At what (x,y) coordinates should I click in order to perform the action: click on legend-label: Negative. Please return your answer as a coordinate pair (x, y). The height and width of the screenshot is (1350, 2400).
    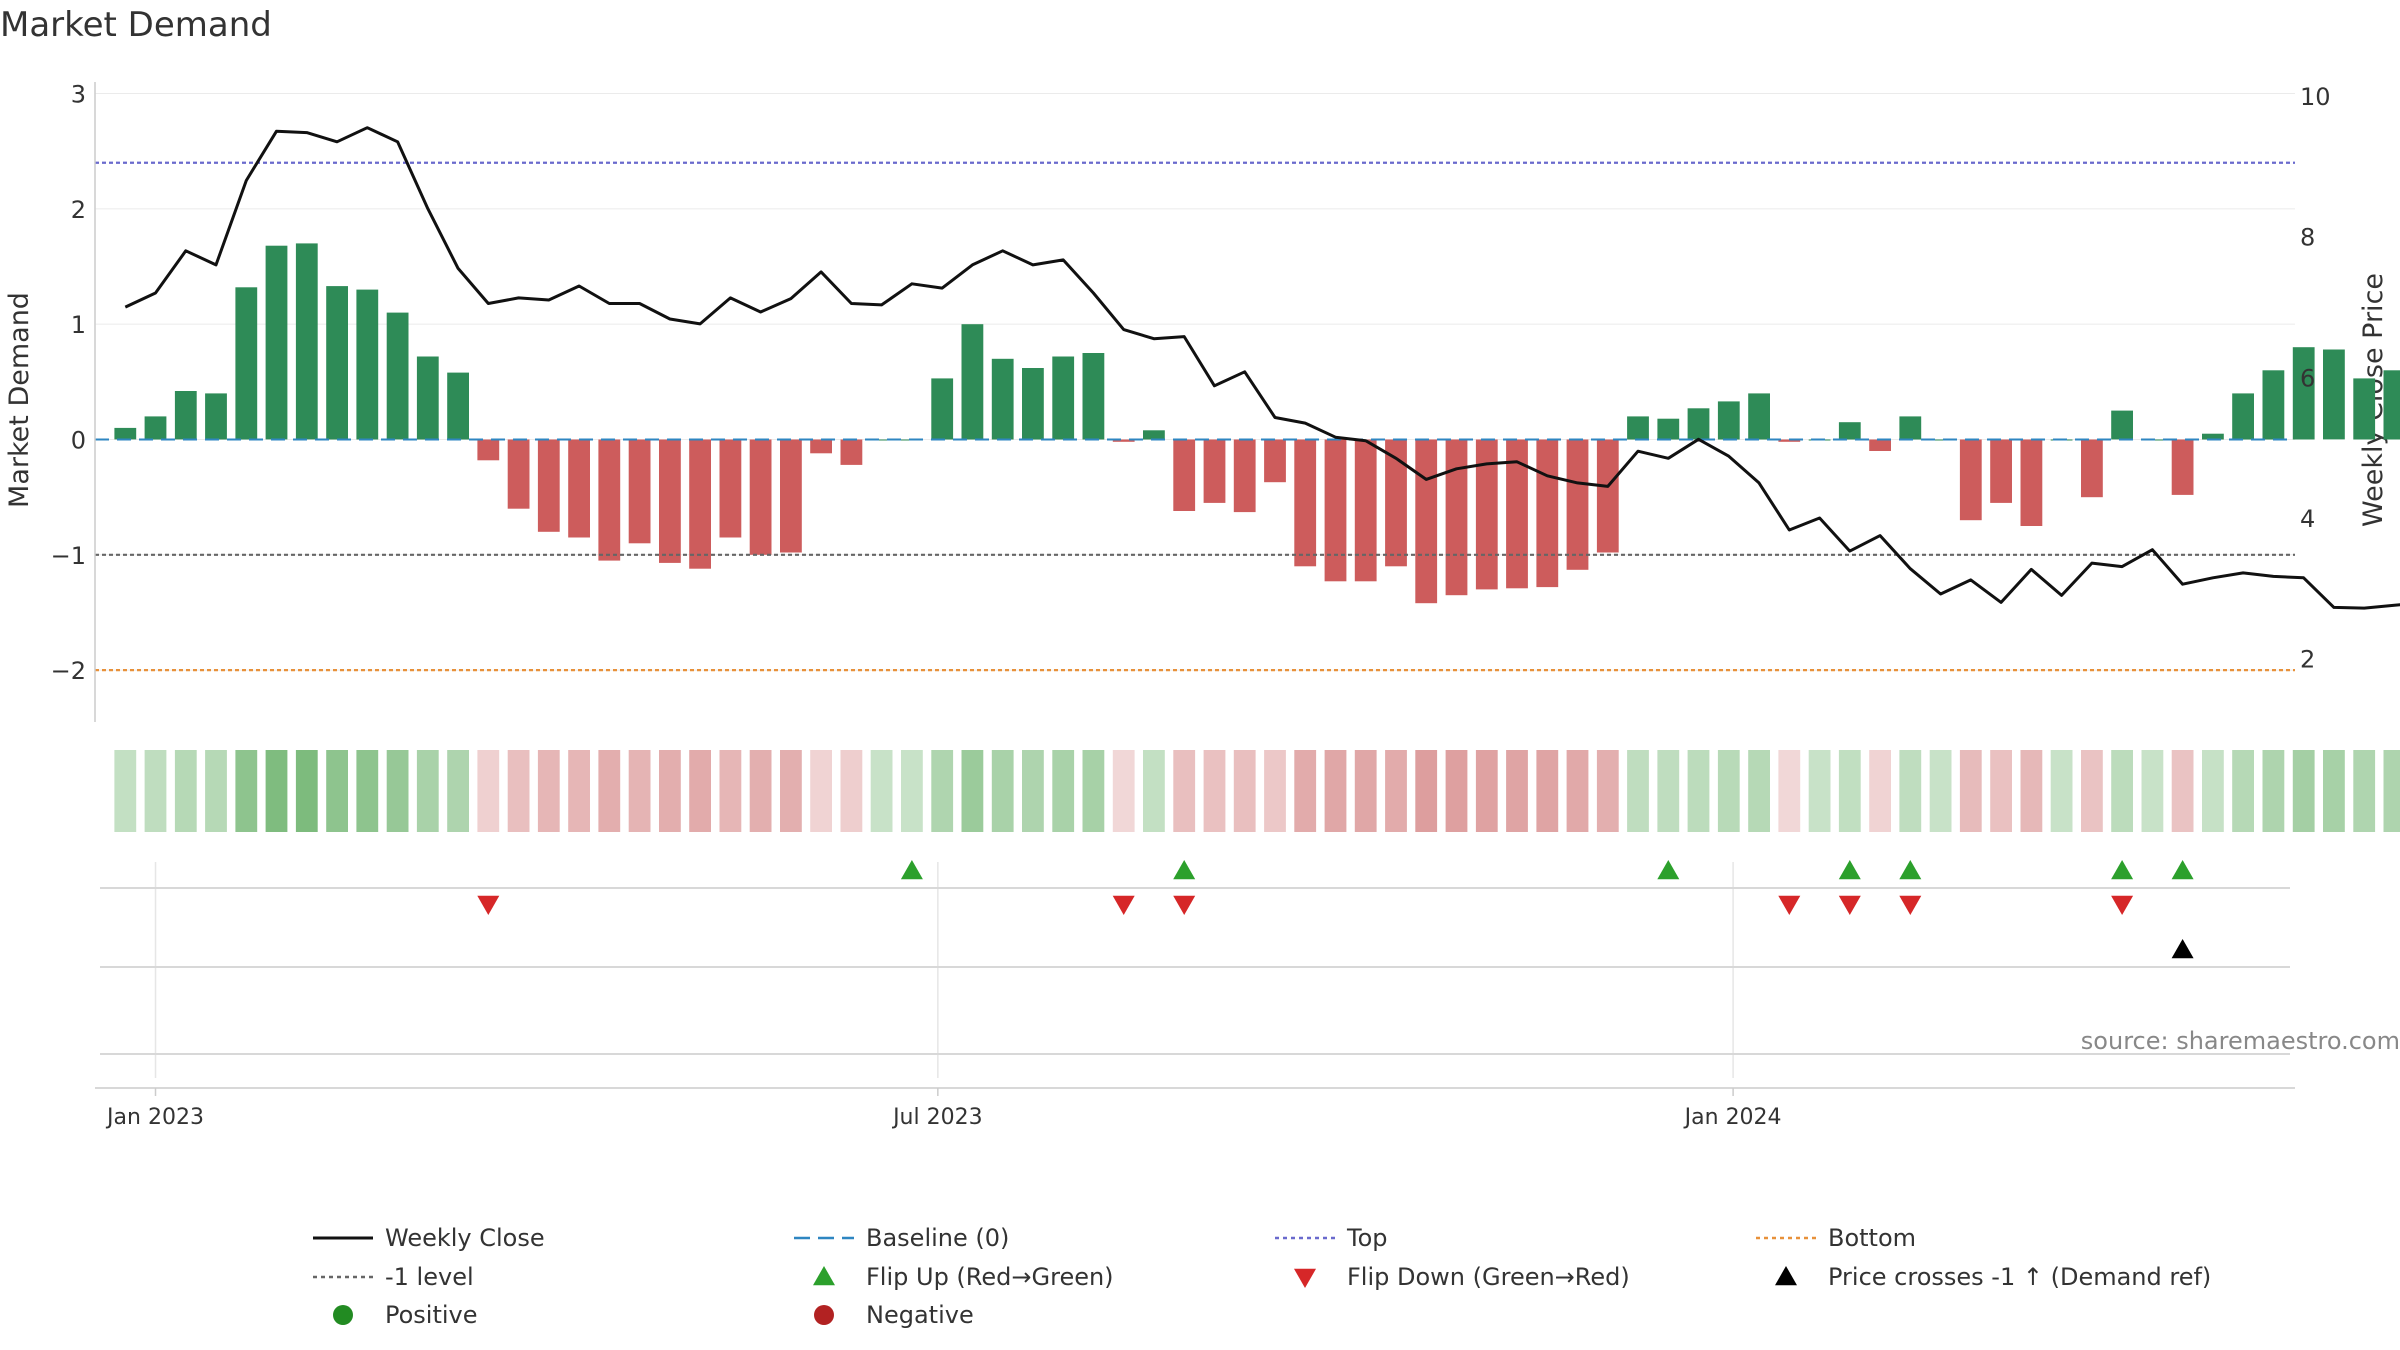
    Looking at the image, I should click on (920, 1315).